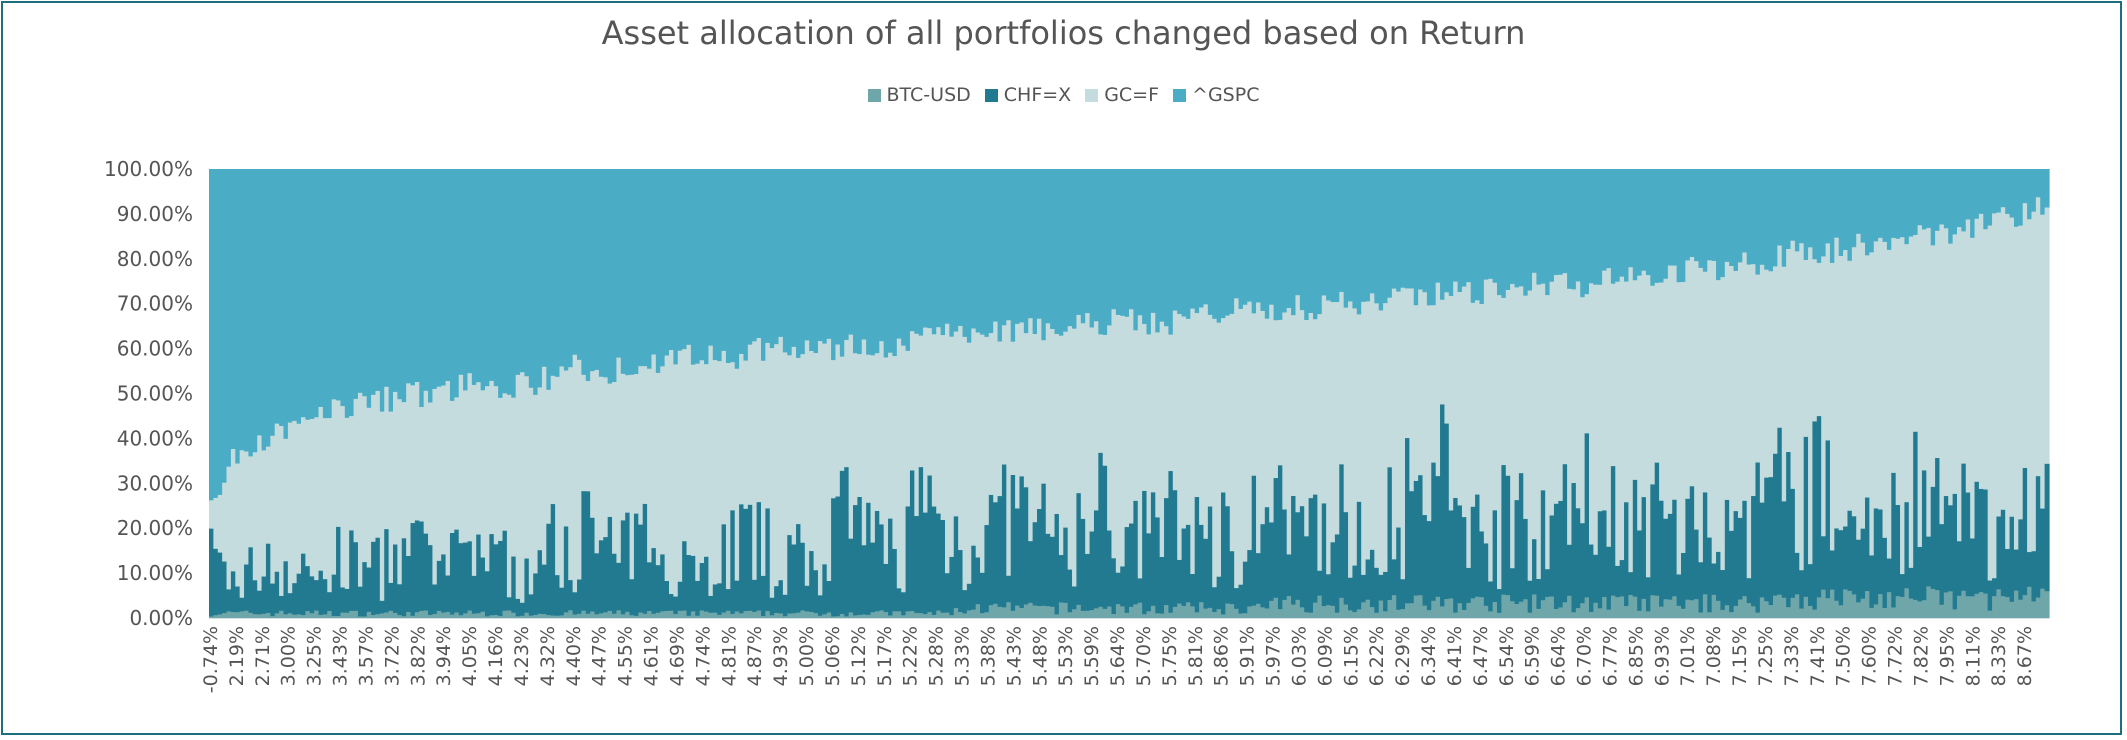  Describe the element at coordinates (991, 95) in the screenshot. I see `legend-swatch` at that location.